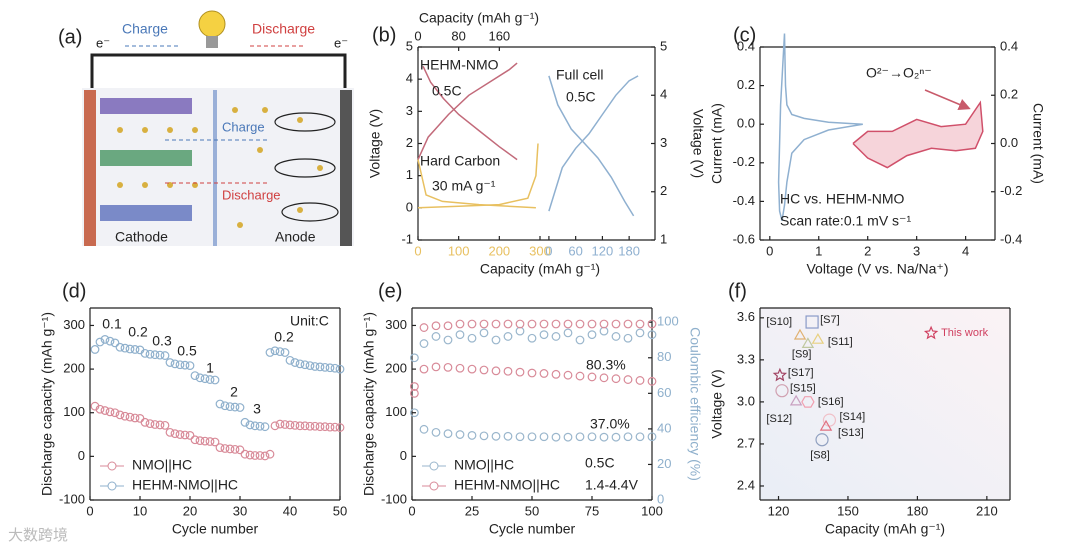  I want to click on legend-label: HEHM-NMO||HC, so click(185, 485).